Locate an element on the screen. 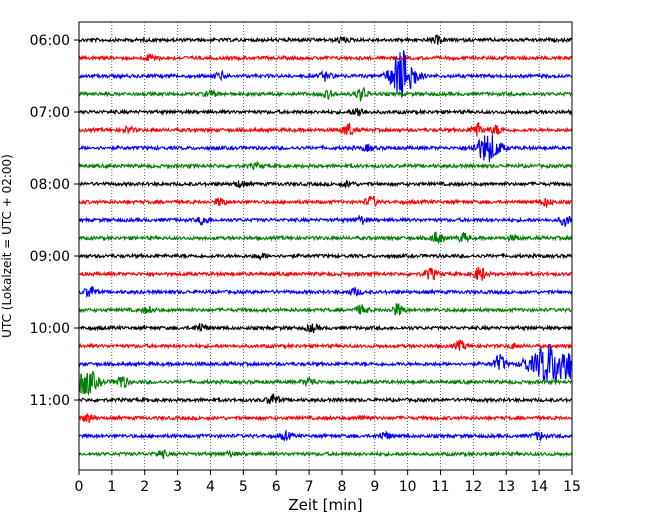 This screenshot has height=520, width=650. x-tick-label: 15 is located at coordinates (572, 487).